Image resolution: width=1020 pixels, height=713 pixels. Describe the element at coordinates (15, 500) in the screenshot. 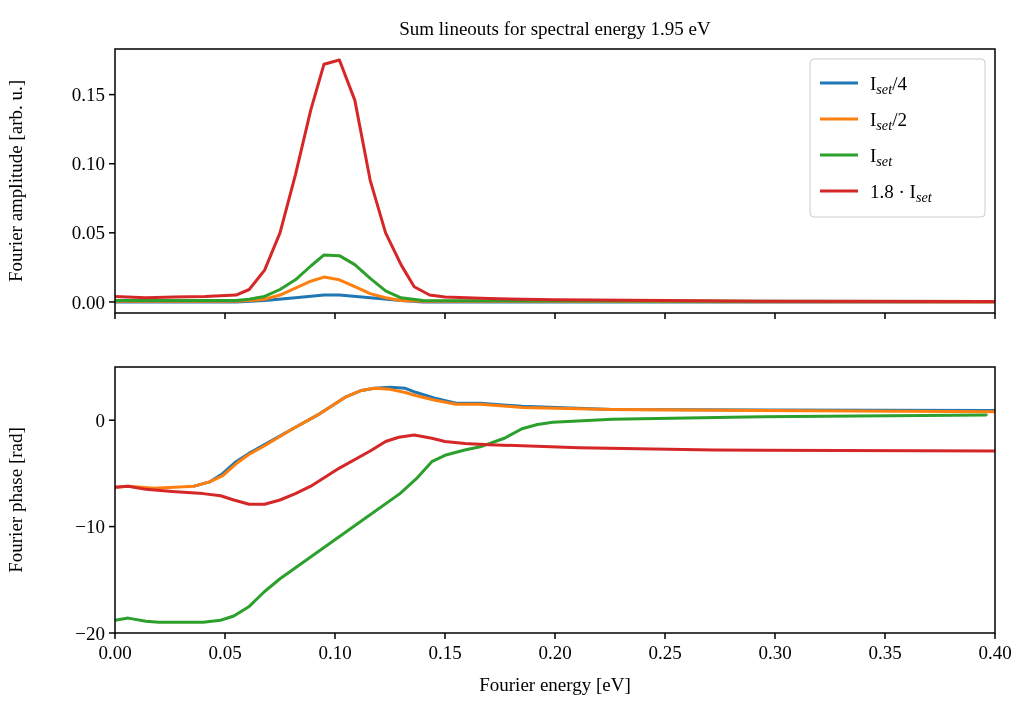

I see `y-axis-title: Fourier phase [rad]` at that location.